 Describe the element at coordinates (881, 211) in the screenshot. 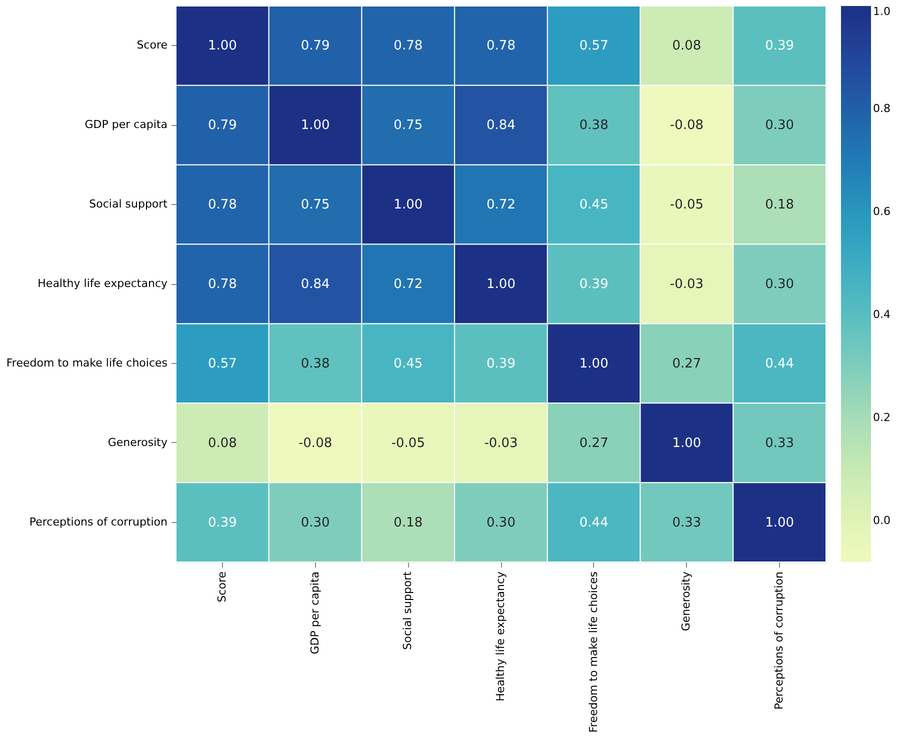

I see `color-bar-label: 0.6` at that location.